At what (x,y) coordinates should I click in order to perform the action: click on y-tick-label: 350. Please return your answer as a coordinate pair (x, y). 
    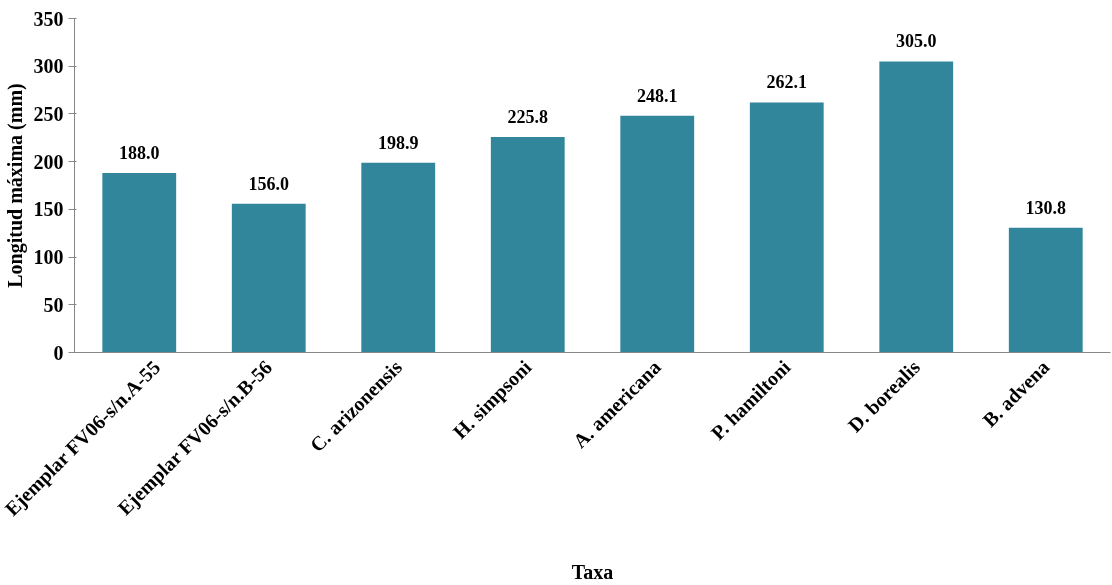
    Looking at the image, I should click on (48, 18).